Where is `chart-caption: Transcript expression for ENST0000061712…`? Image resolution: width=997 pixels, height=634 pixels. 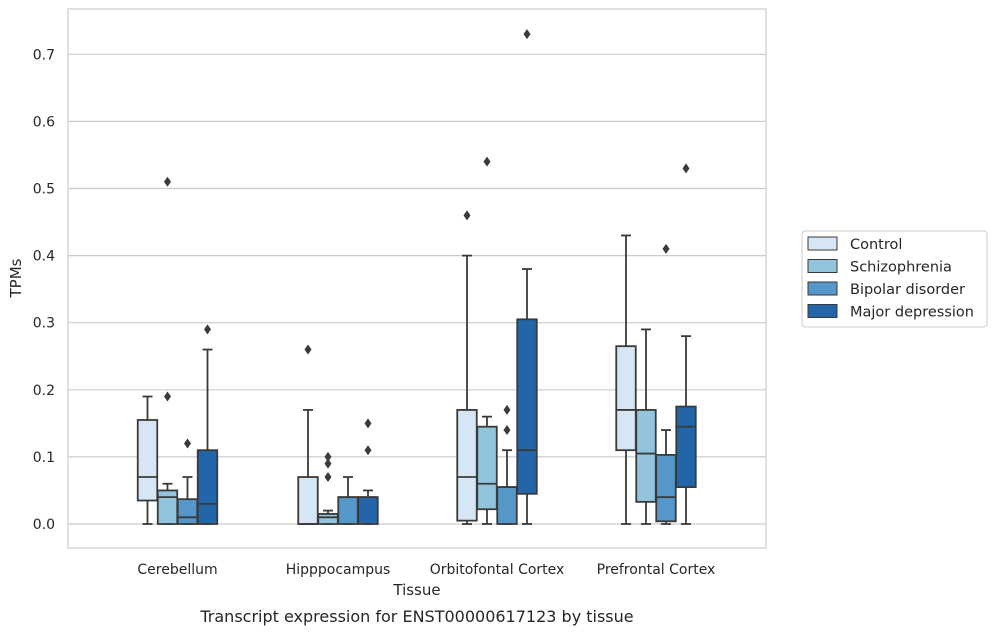
chart-caption: Transcript expression for ENST0000061712… is located at coordinates (416, 616).